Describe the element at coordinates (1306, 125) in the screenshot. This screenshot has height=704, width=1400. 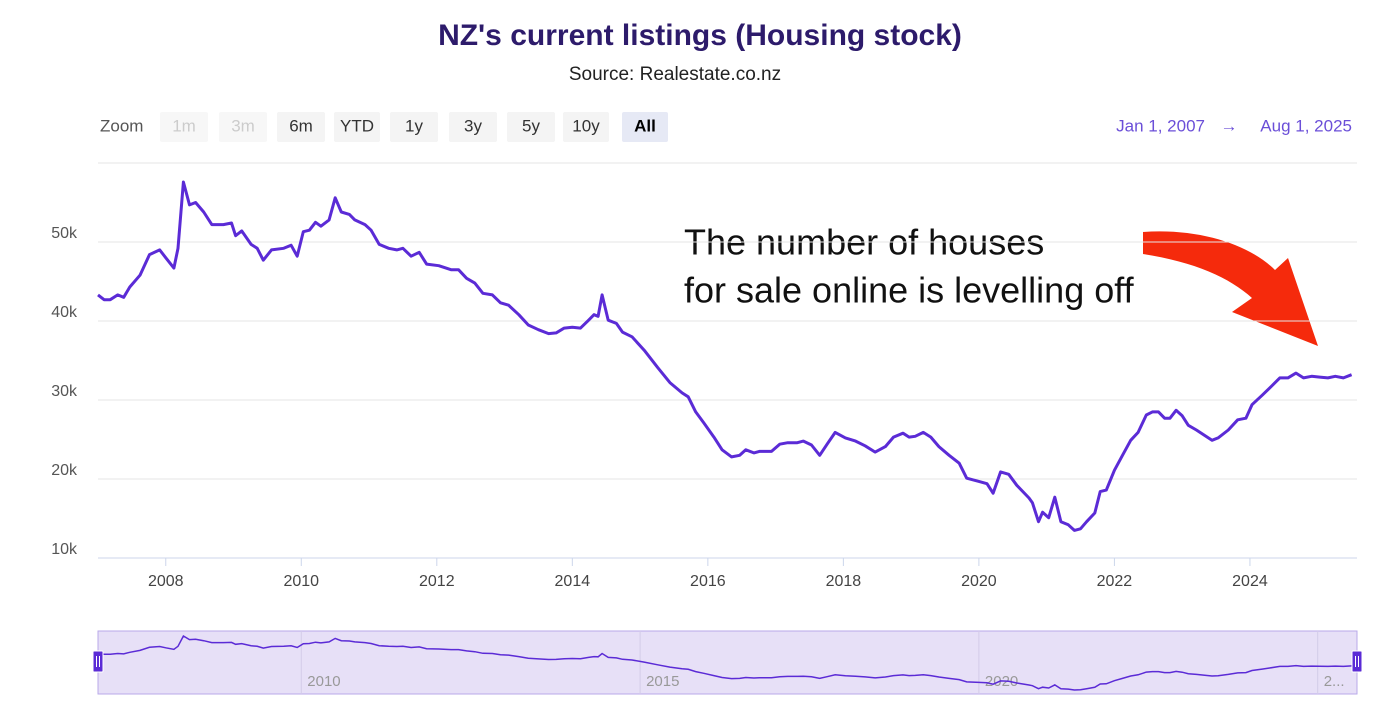
I see `range-end: Aug 1, 2025` at that location.